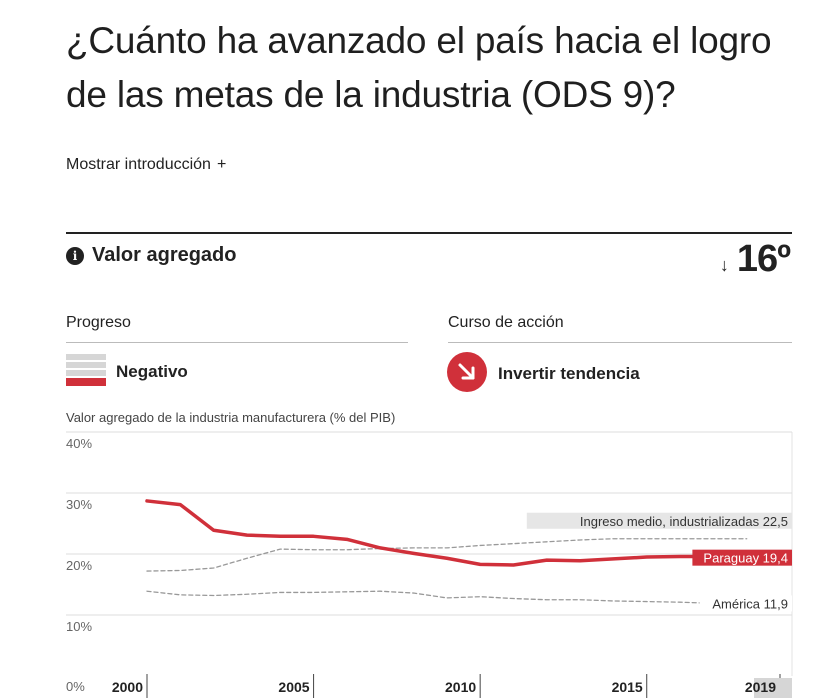  What do you see at coordinates (460, 687) in the screenshot?
I see `x-tick-label: 2010` at bounding box center [460, 687].